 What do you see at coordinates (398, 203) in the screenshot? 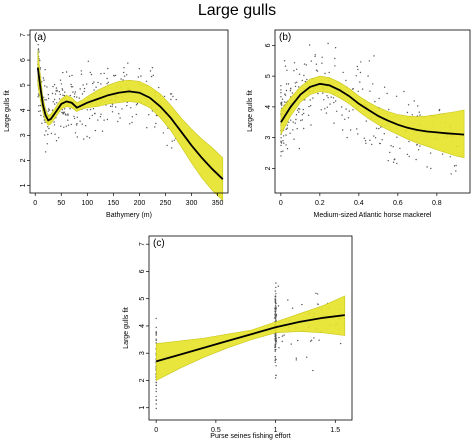
I see `x-tick-label: 0.6` at bounding box center [398, 203].